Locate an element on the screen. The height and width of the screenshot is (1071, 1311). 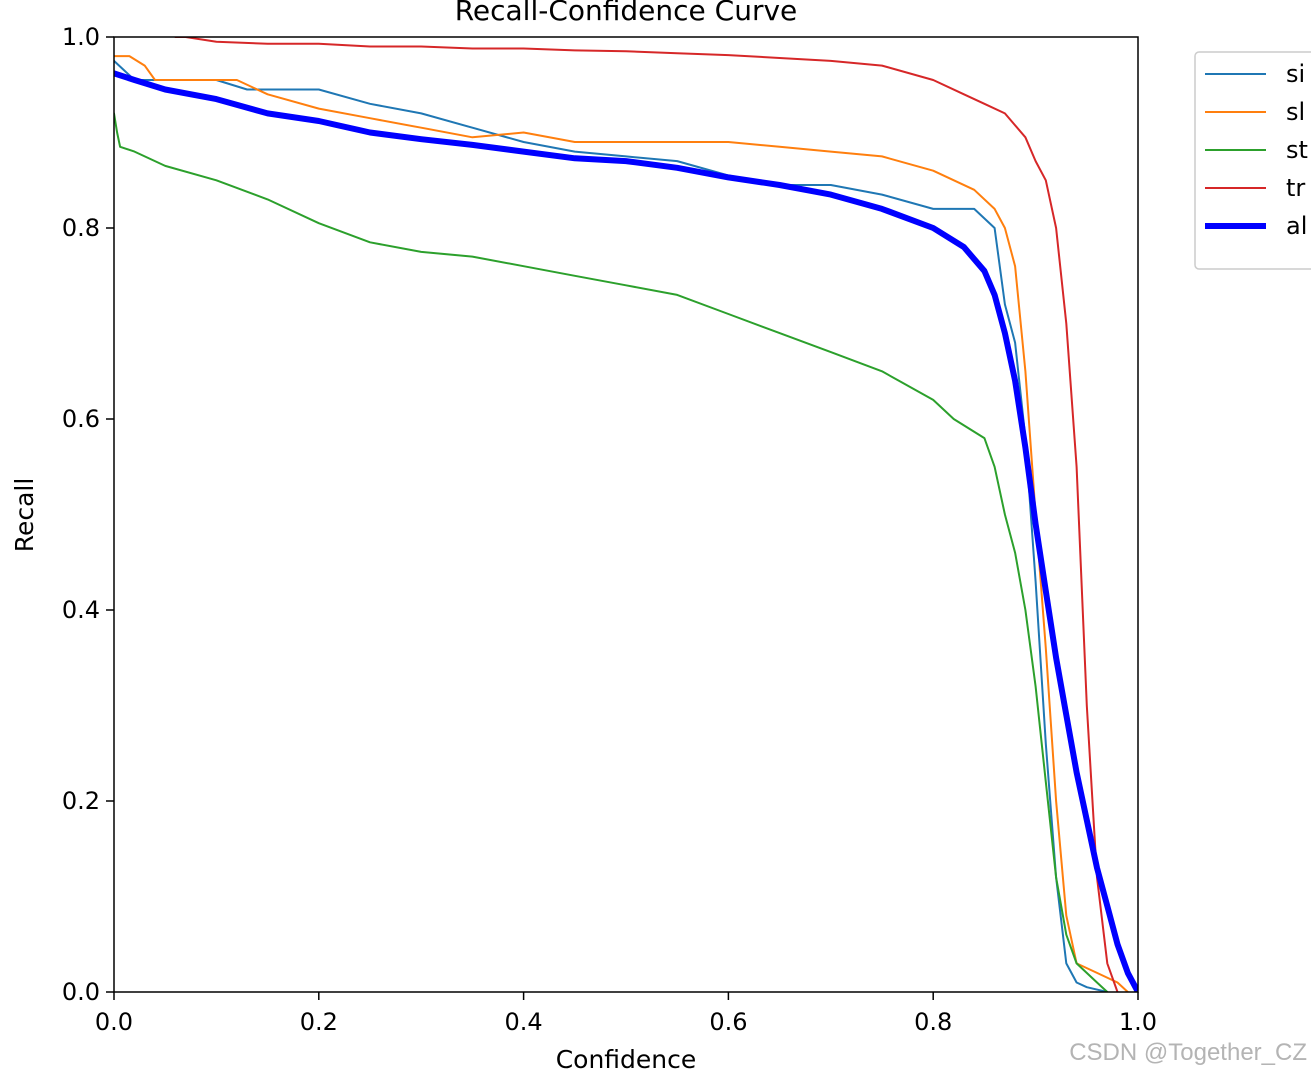
legend-label-st: st is located at coordinates (1297, 150).